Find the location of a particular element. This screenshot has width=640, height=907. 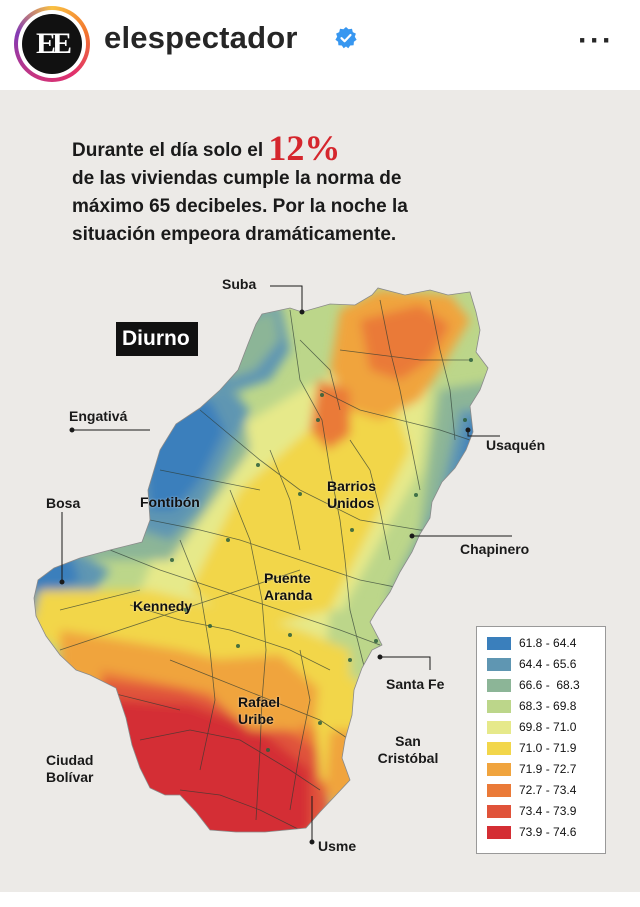

post-header: EE elespectador ··· is located at coordinates (320, 45).